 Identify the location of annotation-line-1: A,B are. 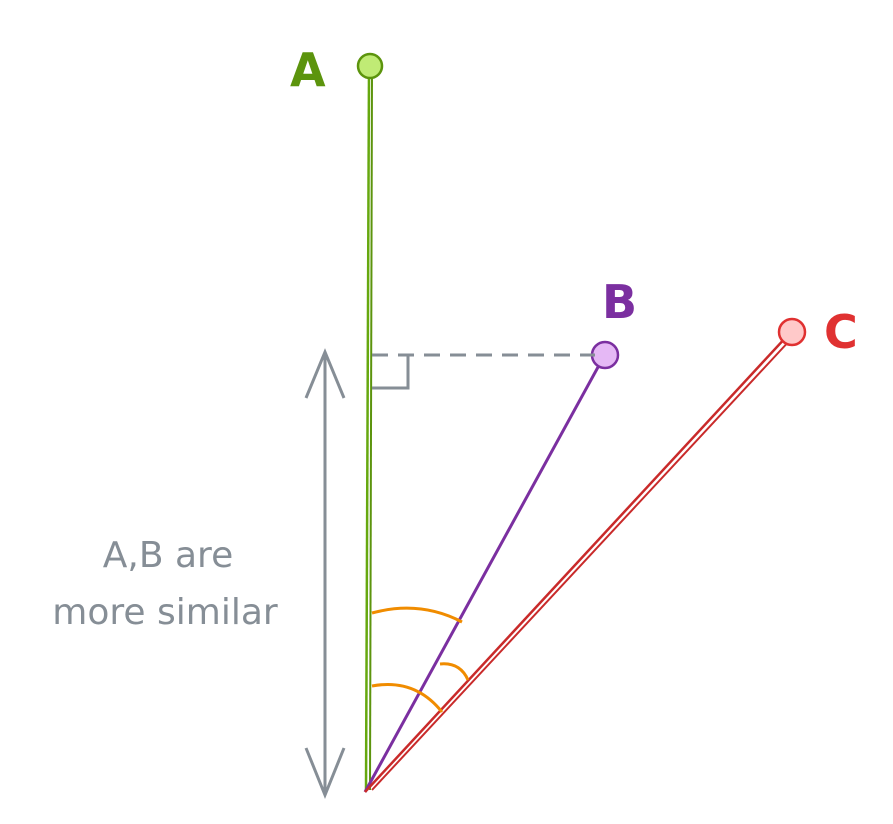
(168, 555).